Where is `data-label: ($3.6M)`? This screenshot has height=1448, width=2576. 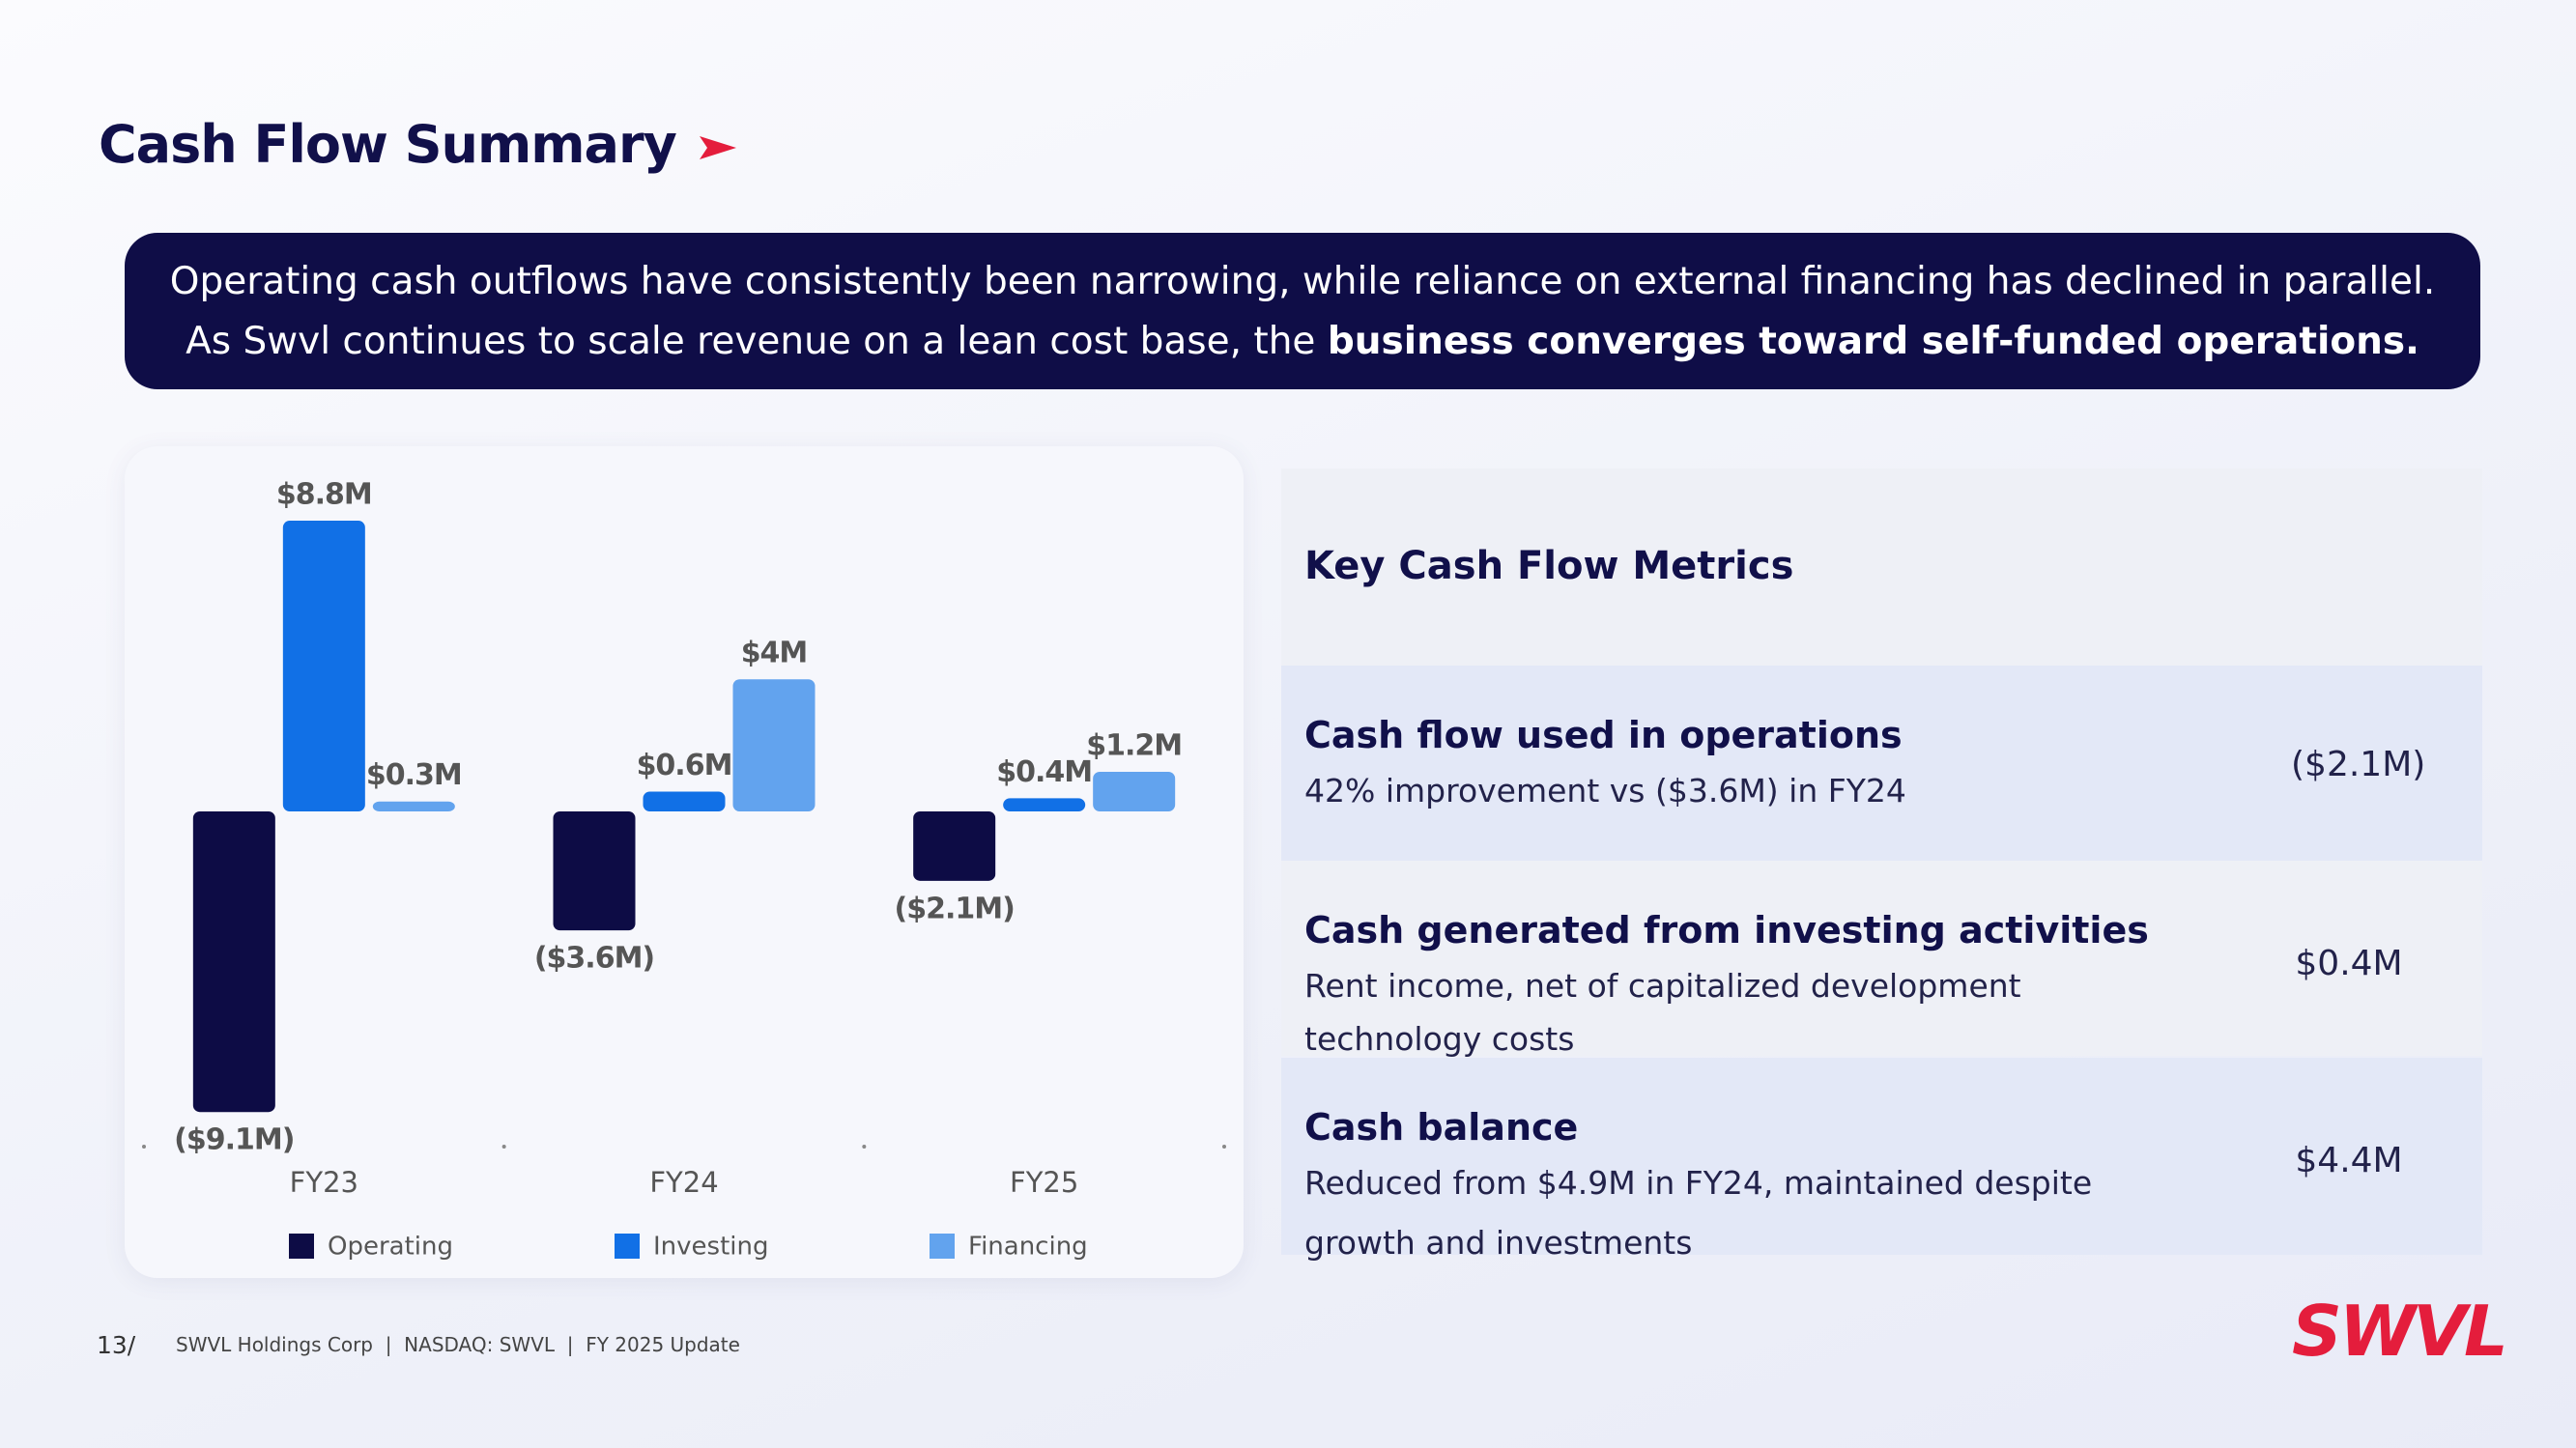 data-label: ($3.6M) is located at coordinates (594, 959).